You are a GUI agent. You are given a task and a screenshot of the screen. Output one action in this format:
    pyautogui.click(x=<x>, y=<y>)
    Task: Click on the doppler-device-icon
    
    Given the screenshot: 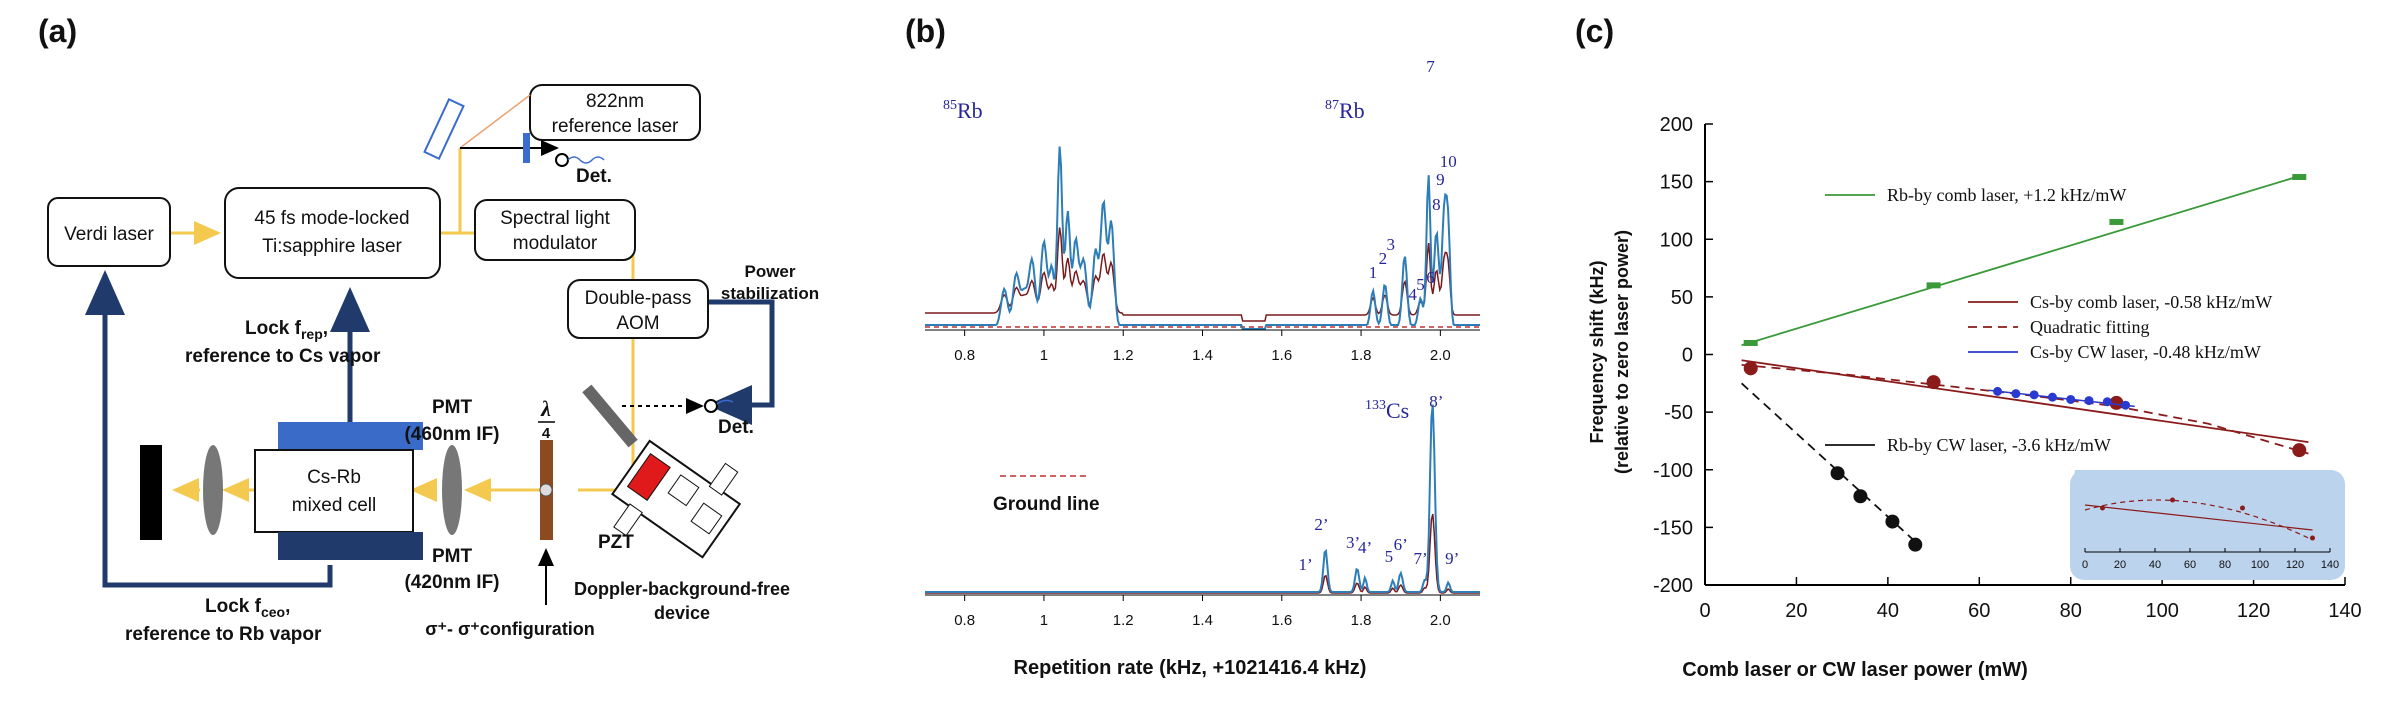 What is the action you would take?
    pyautogui.click(x=676, y=499)
    